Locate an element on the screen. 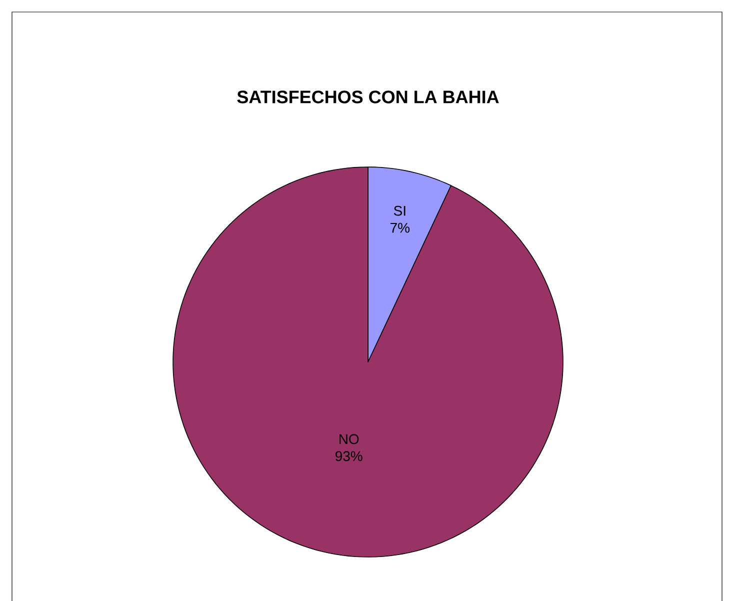  data-label: 7% is located at coordinates (400, 227).